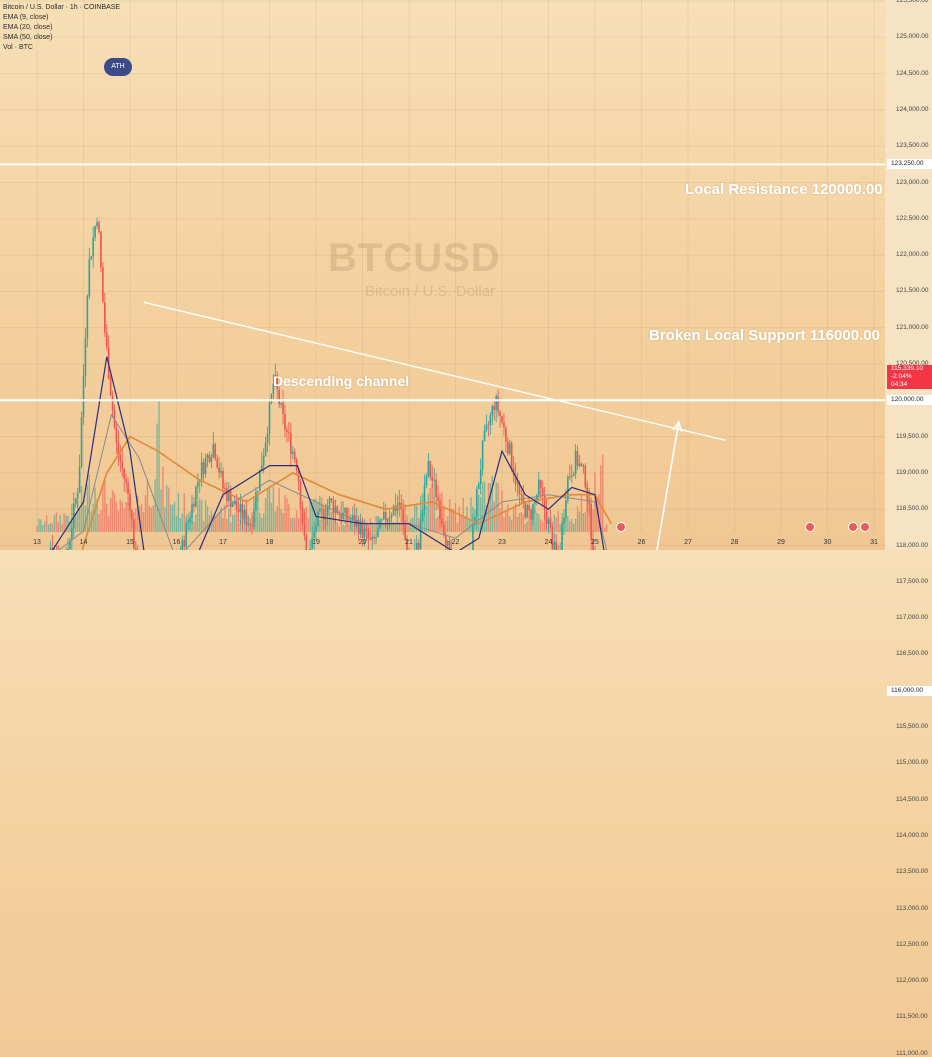  I want to click on projection-arrow, so click(646, 485).